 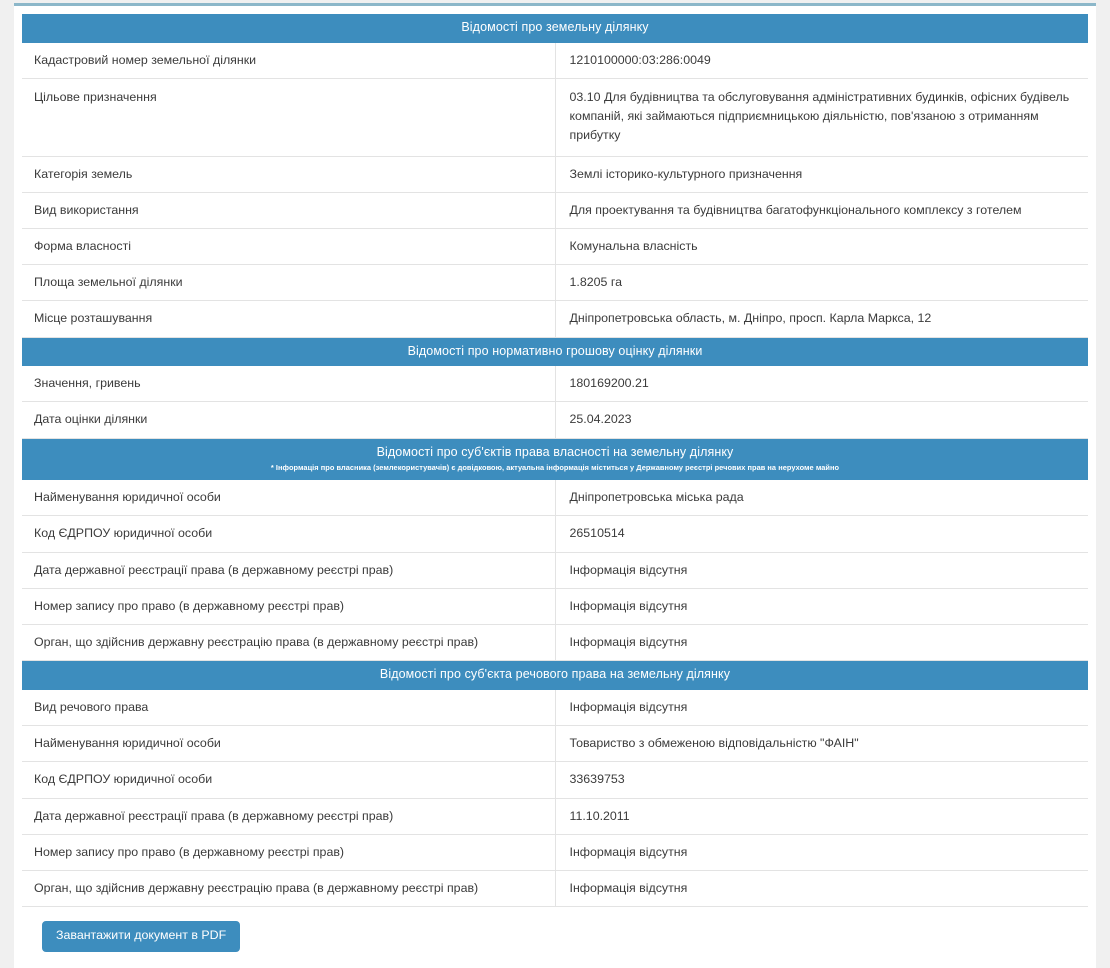 What do you see at coordinates (289, 319) in the screenshot?
I see `row-label: Місце розташування` at bounding box center [289, 319].